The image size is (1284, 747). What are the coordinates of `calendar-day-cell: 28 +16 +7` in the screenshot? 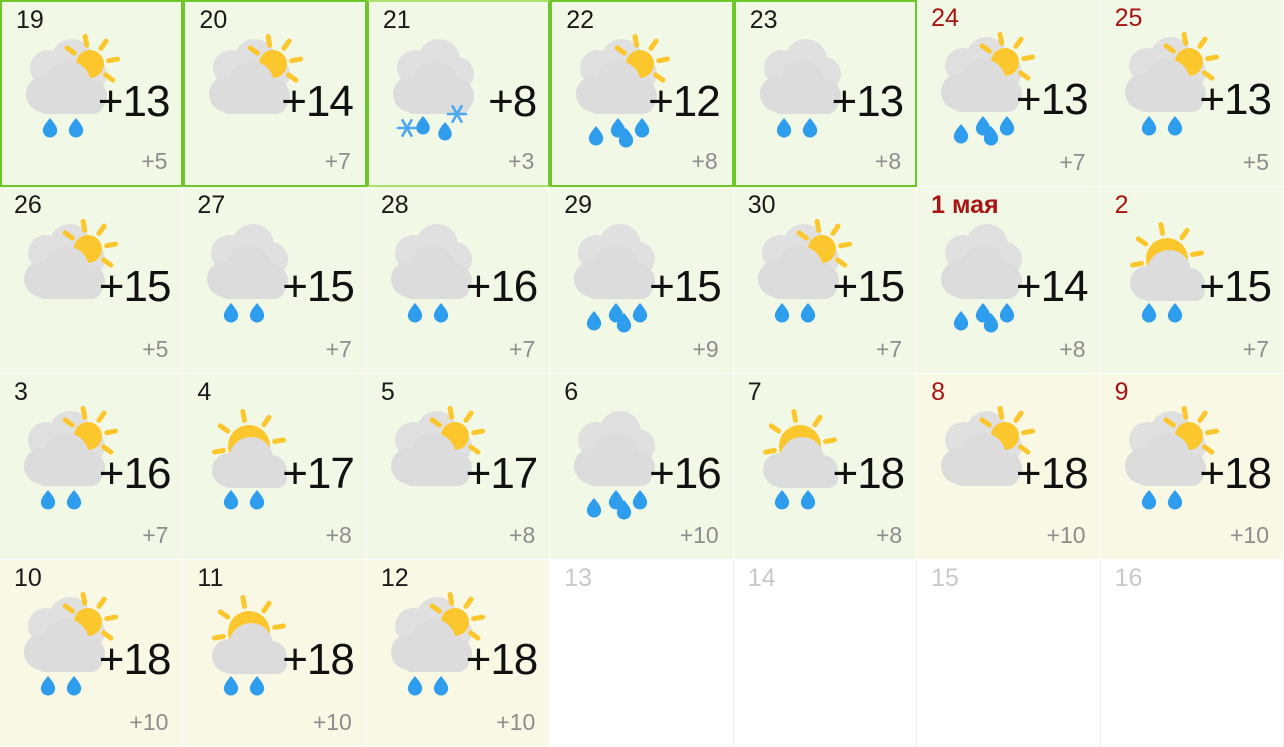 It's located at (458, 280).